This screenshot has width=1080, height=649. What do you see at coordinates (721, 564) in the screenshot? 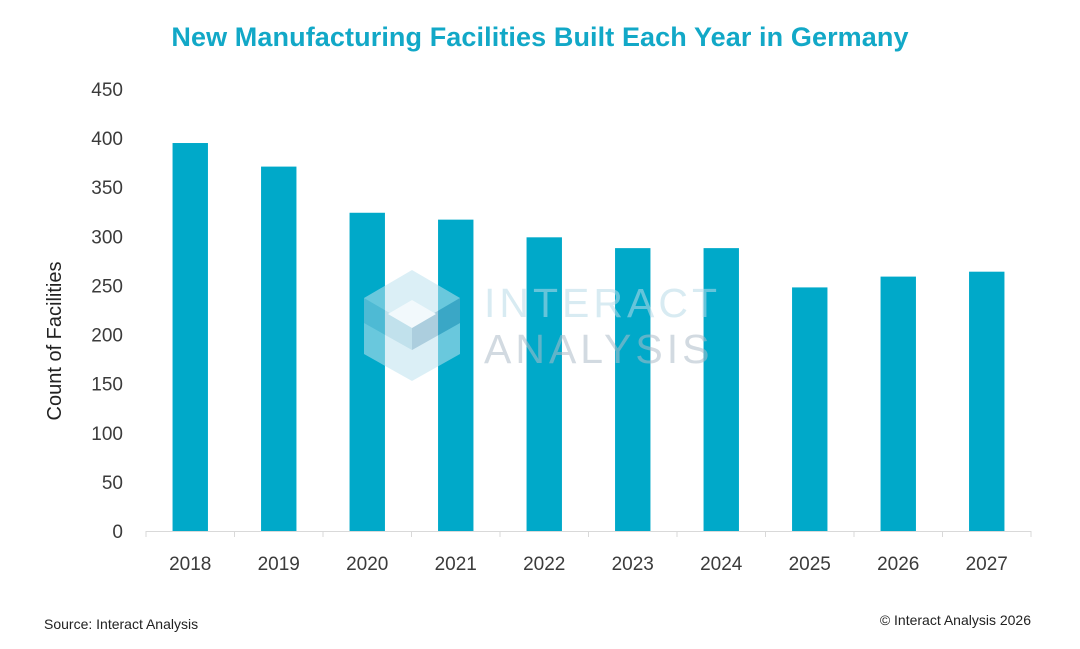
I see `x-tick-label: 2024` at bounding box center [721, 564].